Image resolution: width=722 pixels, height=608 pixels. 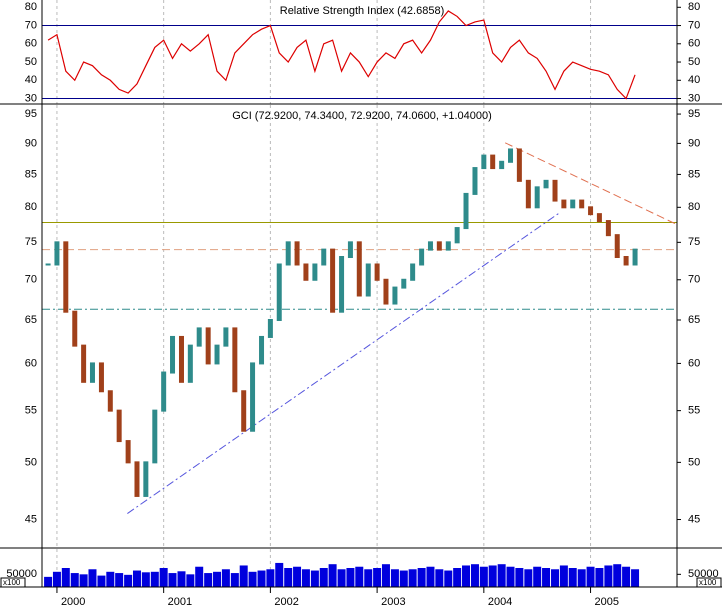 I want to click on panel-title: Relative Strength Index (42.6858), so click(x=362, y=11).